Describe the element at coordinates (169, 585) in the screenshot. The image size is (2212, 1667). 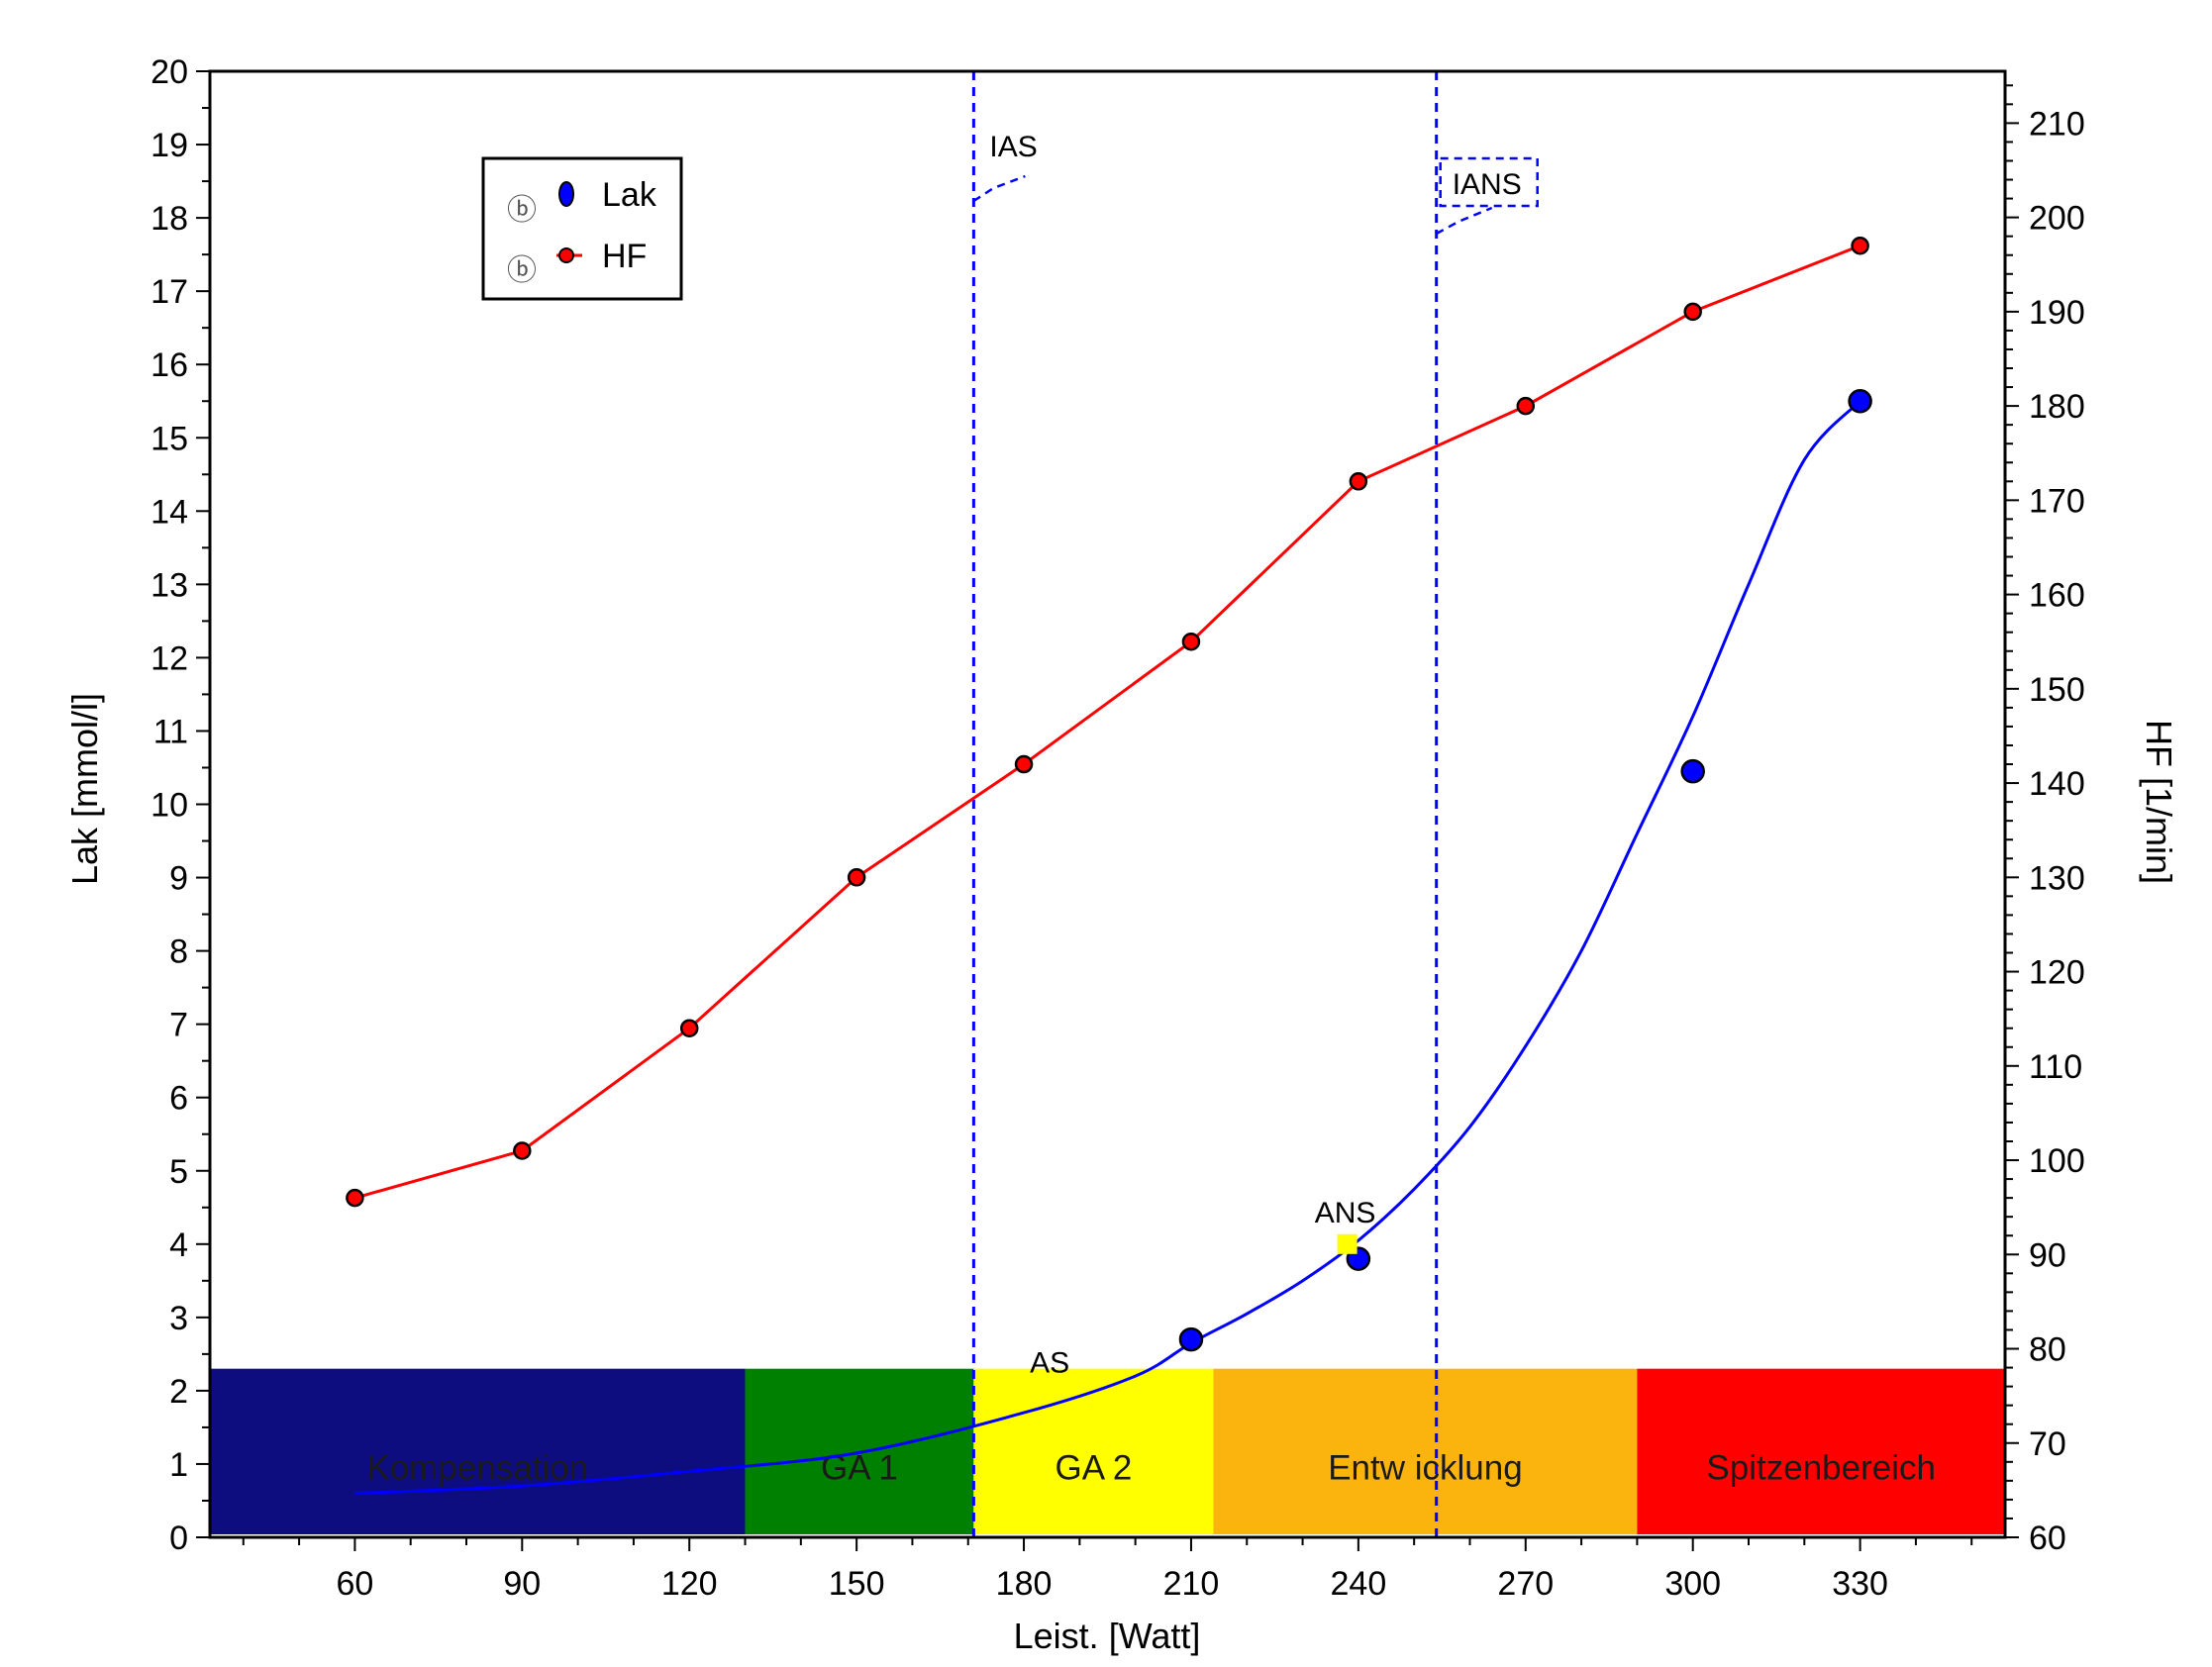
I see `y-tick-label: 13` at that location.